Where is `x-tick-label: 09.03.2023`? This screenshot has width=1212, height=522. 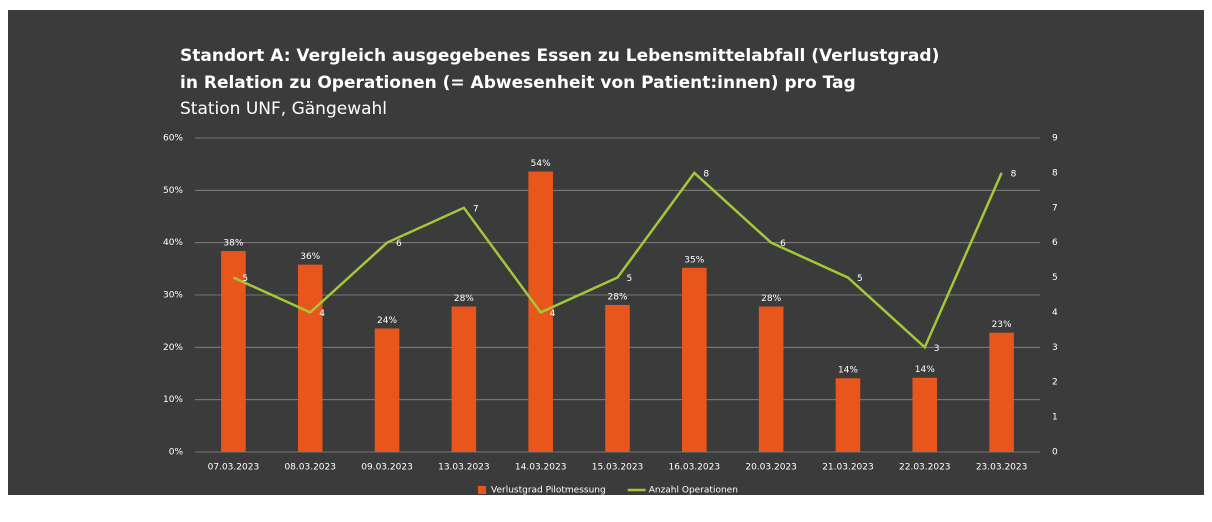 x-tick-label: 09.03.2023 is located at coordinates (387, 468).